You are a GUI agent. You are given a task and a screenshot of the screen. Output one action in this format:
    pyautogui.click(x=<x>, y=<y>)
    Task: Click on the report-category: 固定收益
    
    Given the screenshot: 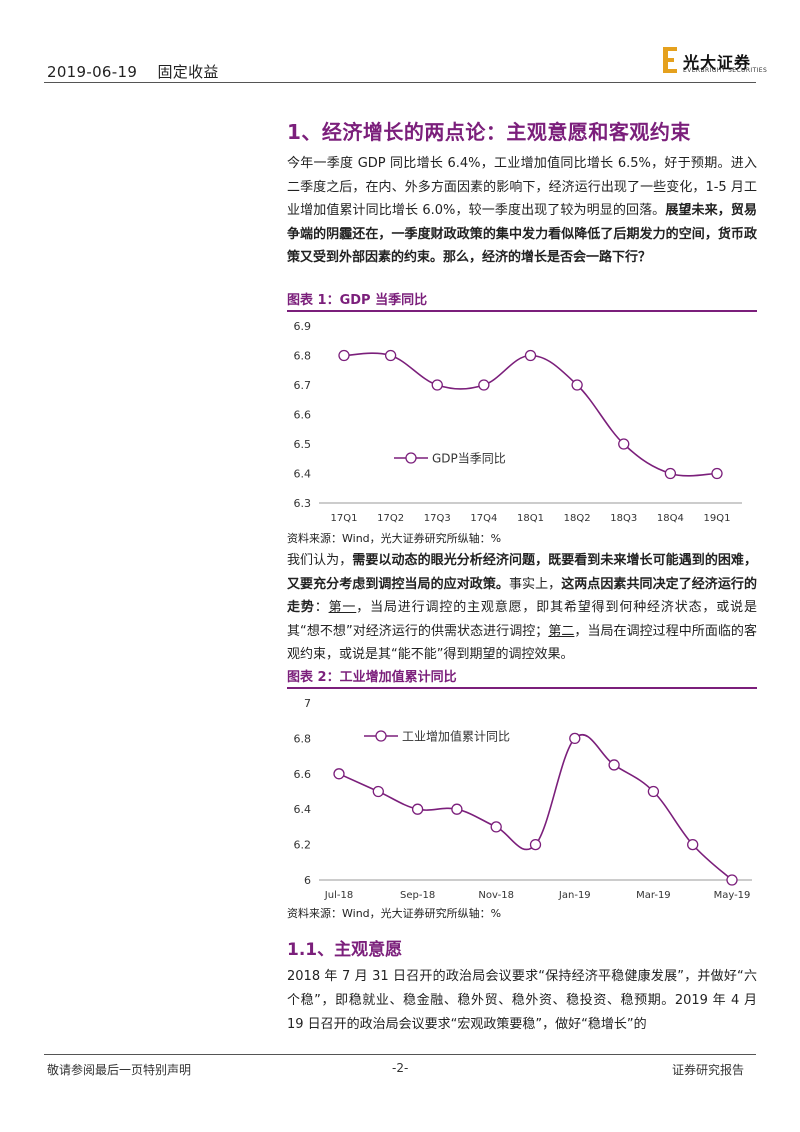 What is the action you would take?
    pyautogui.click(x=188, y=72)
    